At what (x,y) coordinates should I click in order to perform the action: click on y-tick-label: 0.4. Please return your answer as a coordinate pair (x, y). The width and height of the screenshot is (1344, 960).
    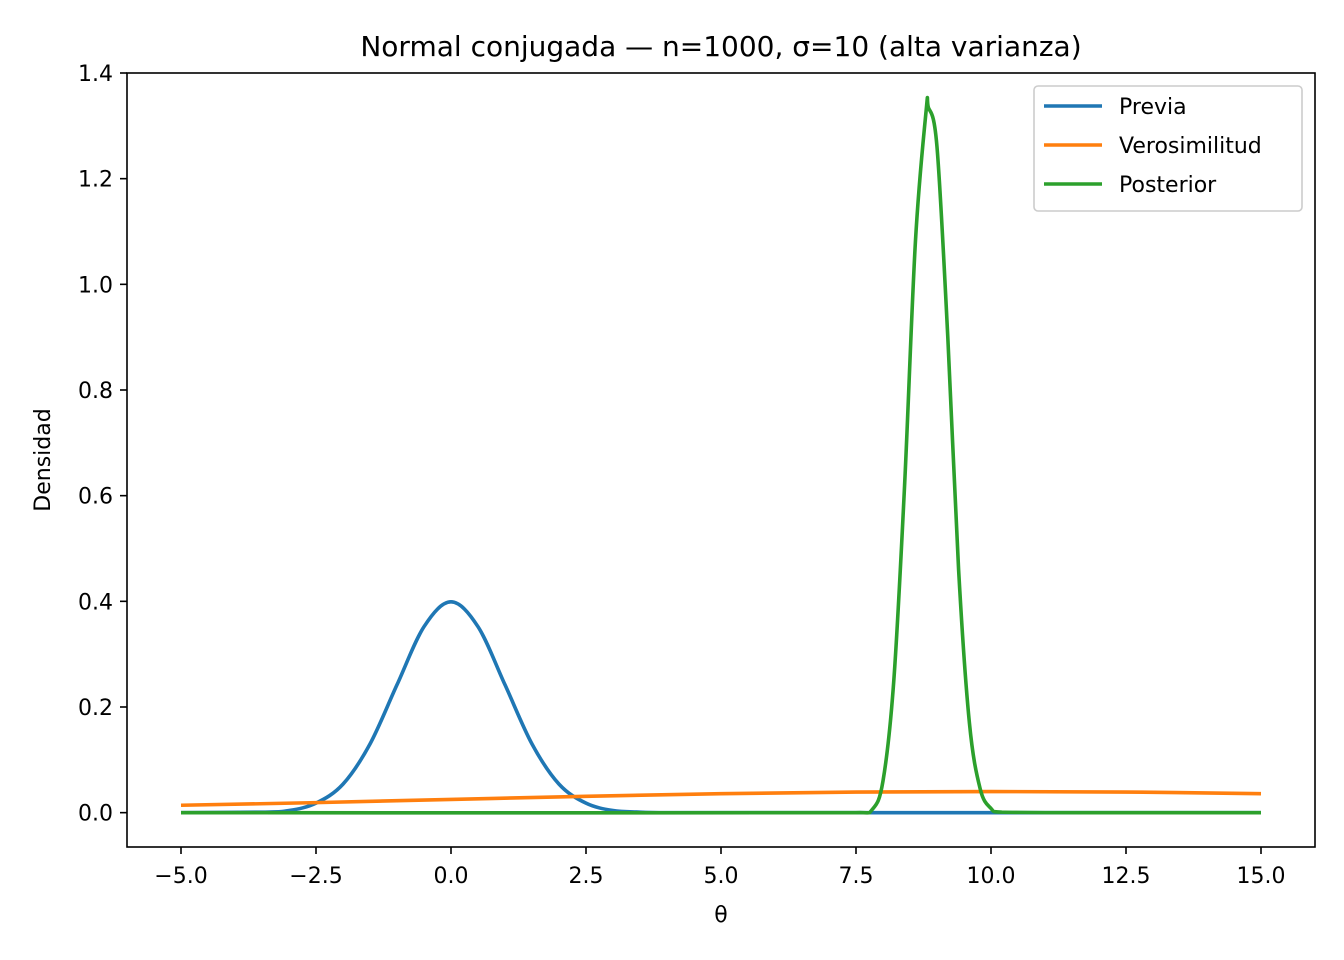
    Looking at the image, I should click on (95, 602).